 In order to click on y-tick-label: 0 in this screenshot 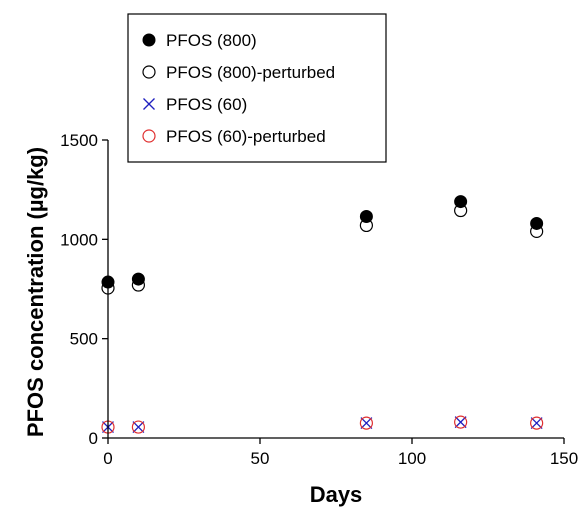, I will do `click(93, 438)`.